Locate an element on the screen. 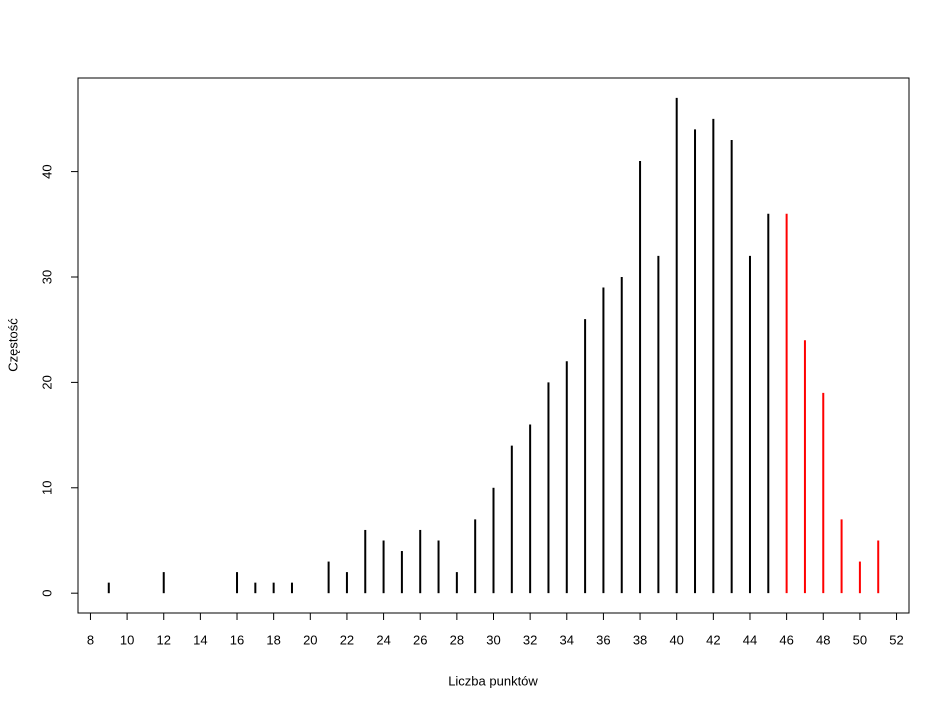 The height and width of the screenshot is (711, 950). x-tick-label: 36 is located at coordinates (603, 639).